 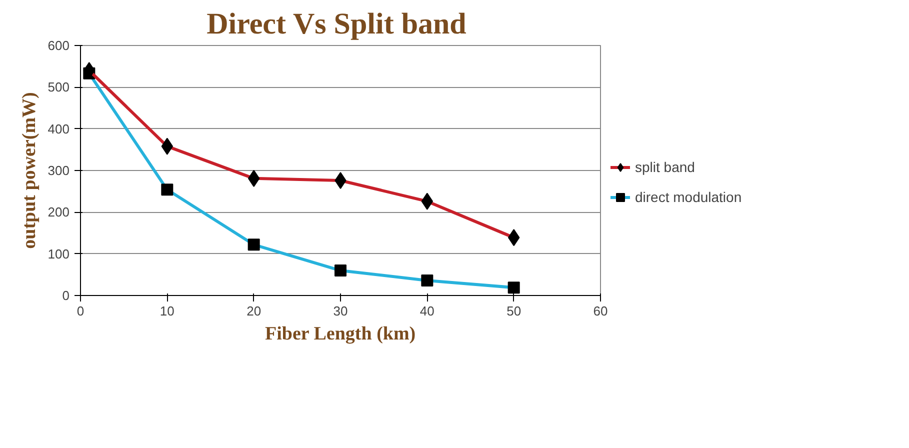 What do you see at coordinates (59, 87) in the screenshot?
I see `y-tick-label: 500` at bounding box center [59, 87].